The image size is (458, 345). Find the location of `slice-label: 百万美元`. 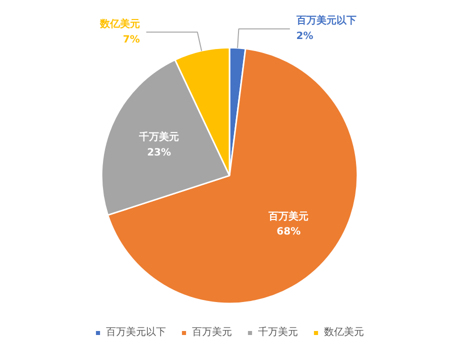

slice-label: 百万美元 is located at coordinates (288, 216).